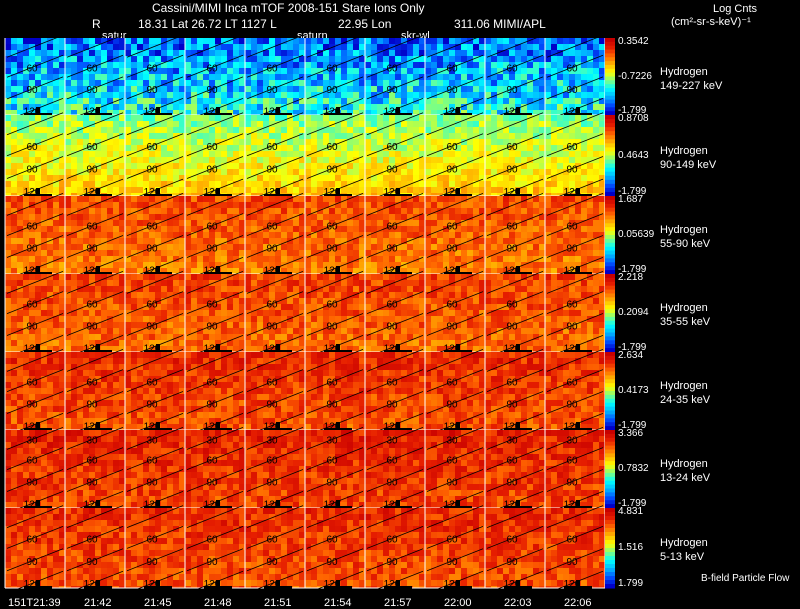 This screenshot has height=609, width=800. What do you see at coordinates (632, 269) in the screenshot?
I see `colorbar-min-value: -1.799` at bounding box center [632, 269].